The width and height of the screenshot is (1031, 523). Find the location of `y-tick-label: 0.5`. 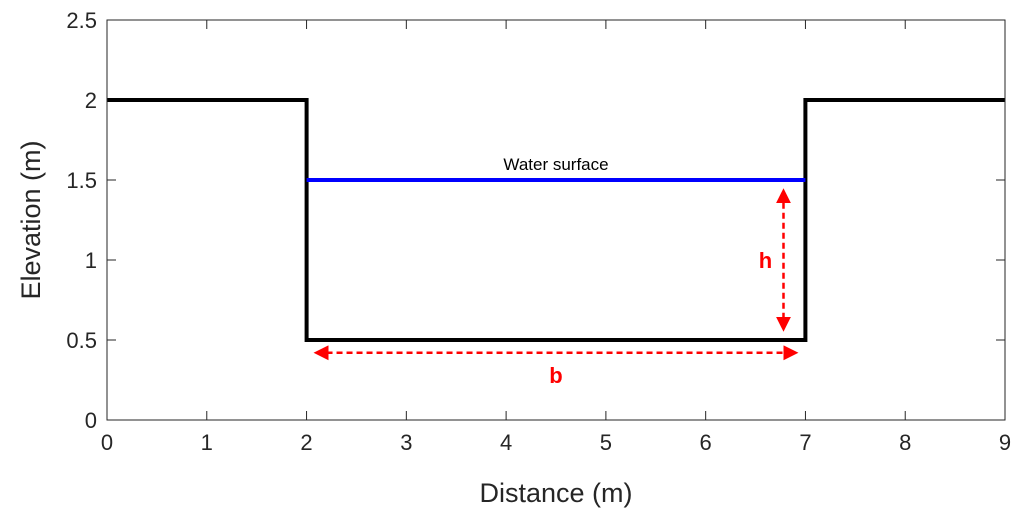

y-tick-label: 0.5 is located at coordinates (81, 340).